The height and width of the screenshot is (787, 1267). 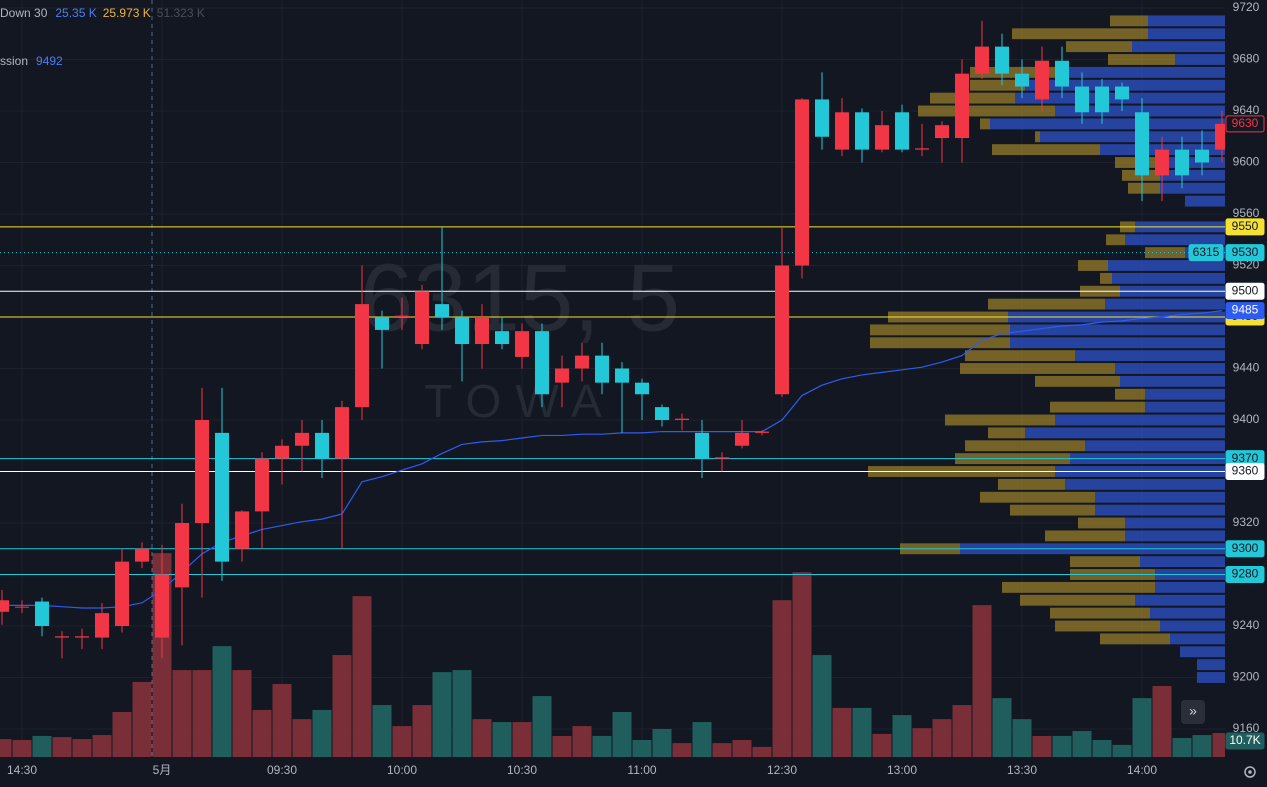 I want to click on level-tag-box, so click(x=1245, y=227).